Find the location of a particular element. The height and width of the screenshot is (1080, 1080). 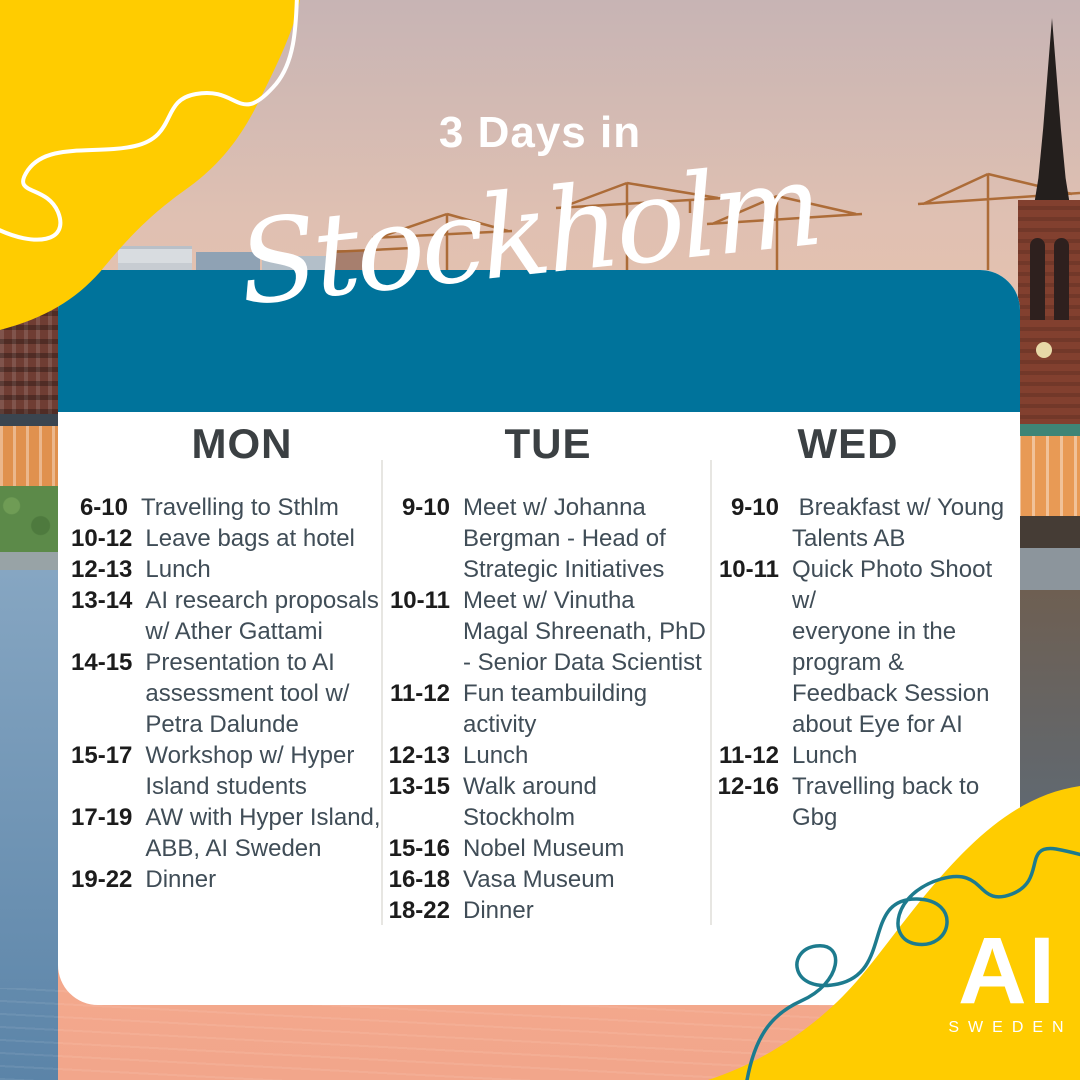

day-header-mon: MON is located at coordinates (242, 443).